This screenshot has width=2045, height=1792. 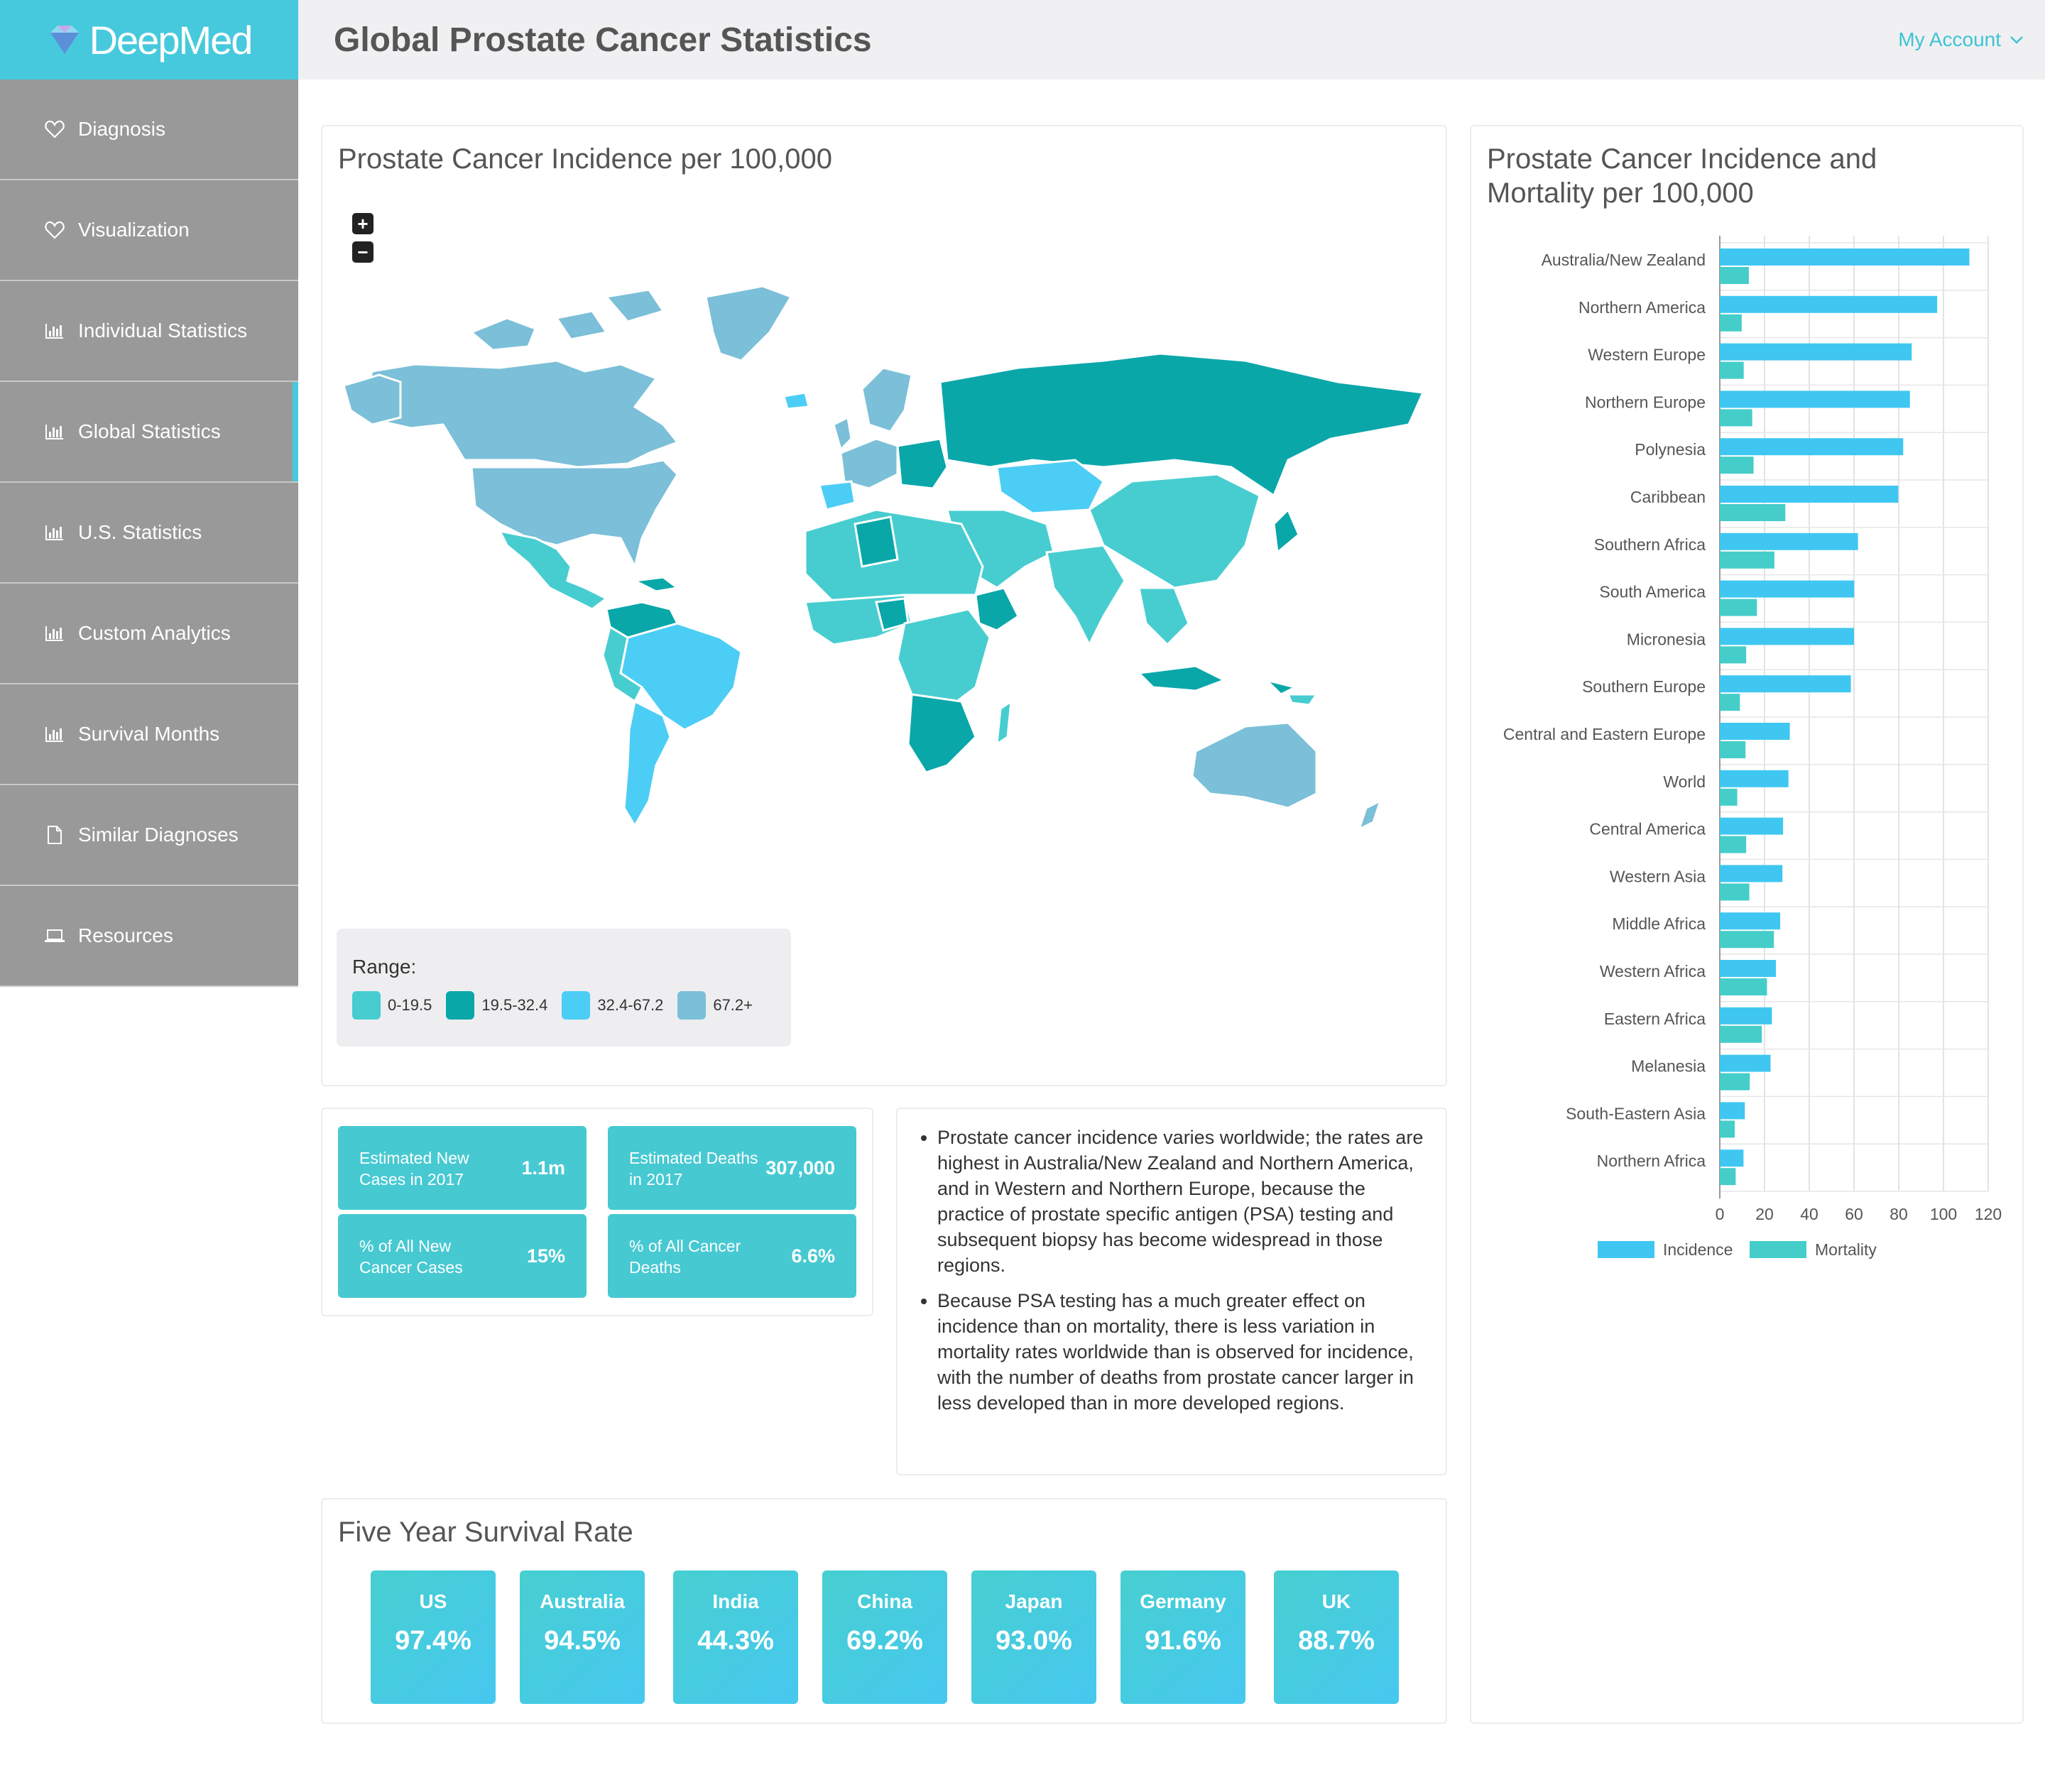 I want to click on sidebar-item-us-statistics: U.S. Statistics, so click(x=149, y=533).